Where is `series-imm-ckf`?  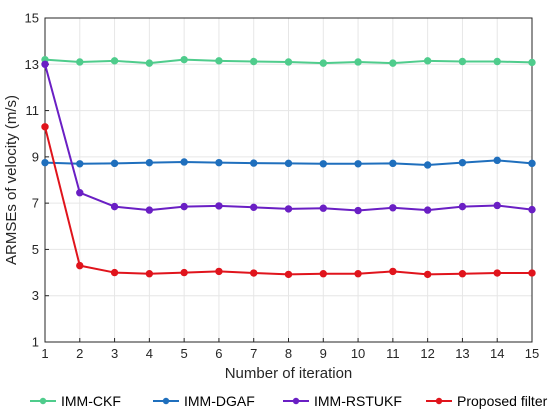 series-imm-ckf is located at coordinates (288, 61).